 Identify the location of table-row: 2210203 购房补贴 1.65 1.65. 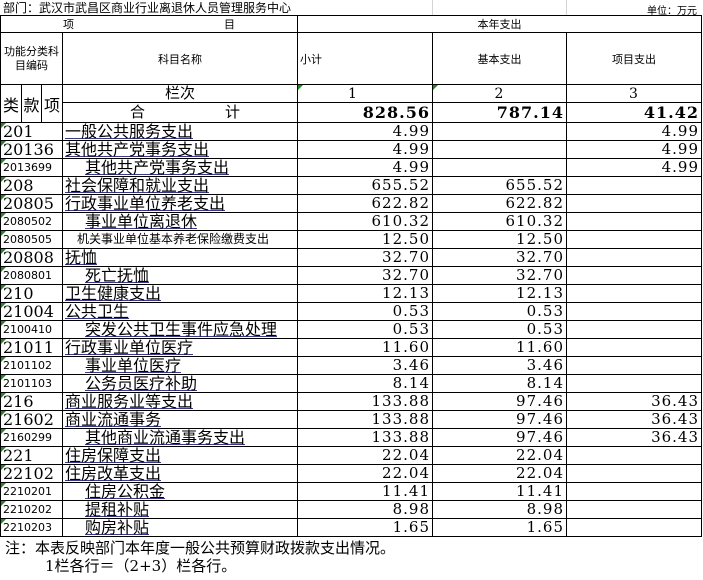
(351, 527).